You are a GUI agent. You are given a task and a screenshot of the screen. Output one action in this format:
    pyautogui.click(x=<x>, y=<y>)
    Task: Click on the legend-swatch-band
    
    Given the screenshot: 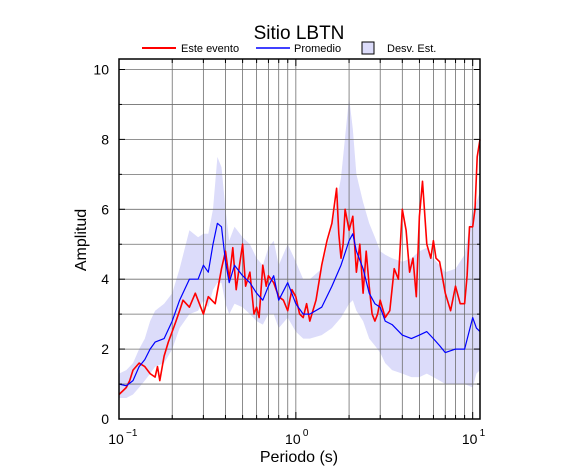 What is the action you would take?
    pyautogui.click(x=368, y=48)
    